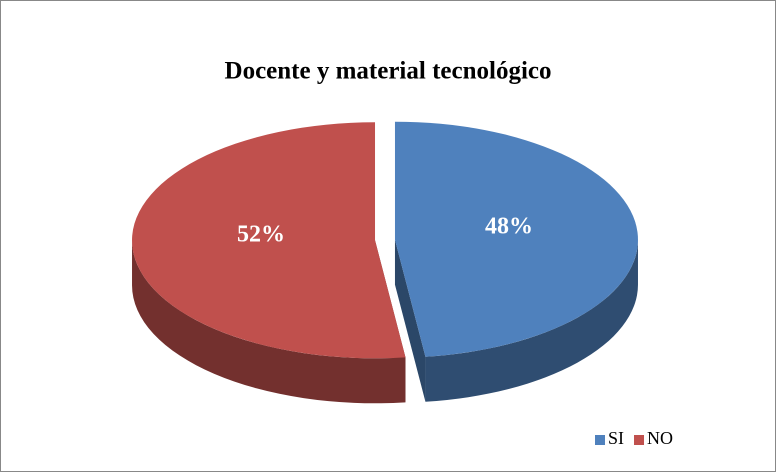 Image resolution: width=776 pixels, height=472 pixels. What do you see at coordinates (261, 234) in the screenshot?
I see `data-label: 52%` at bounding box center [261, 234].